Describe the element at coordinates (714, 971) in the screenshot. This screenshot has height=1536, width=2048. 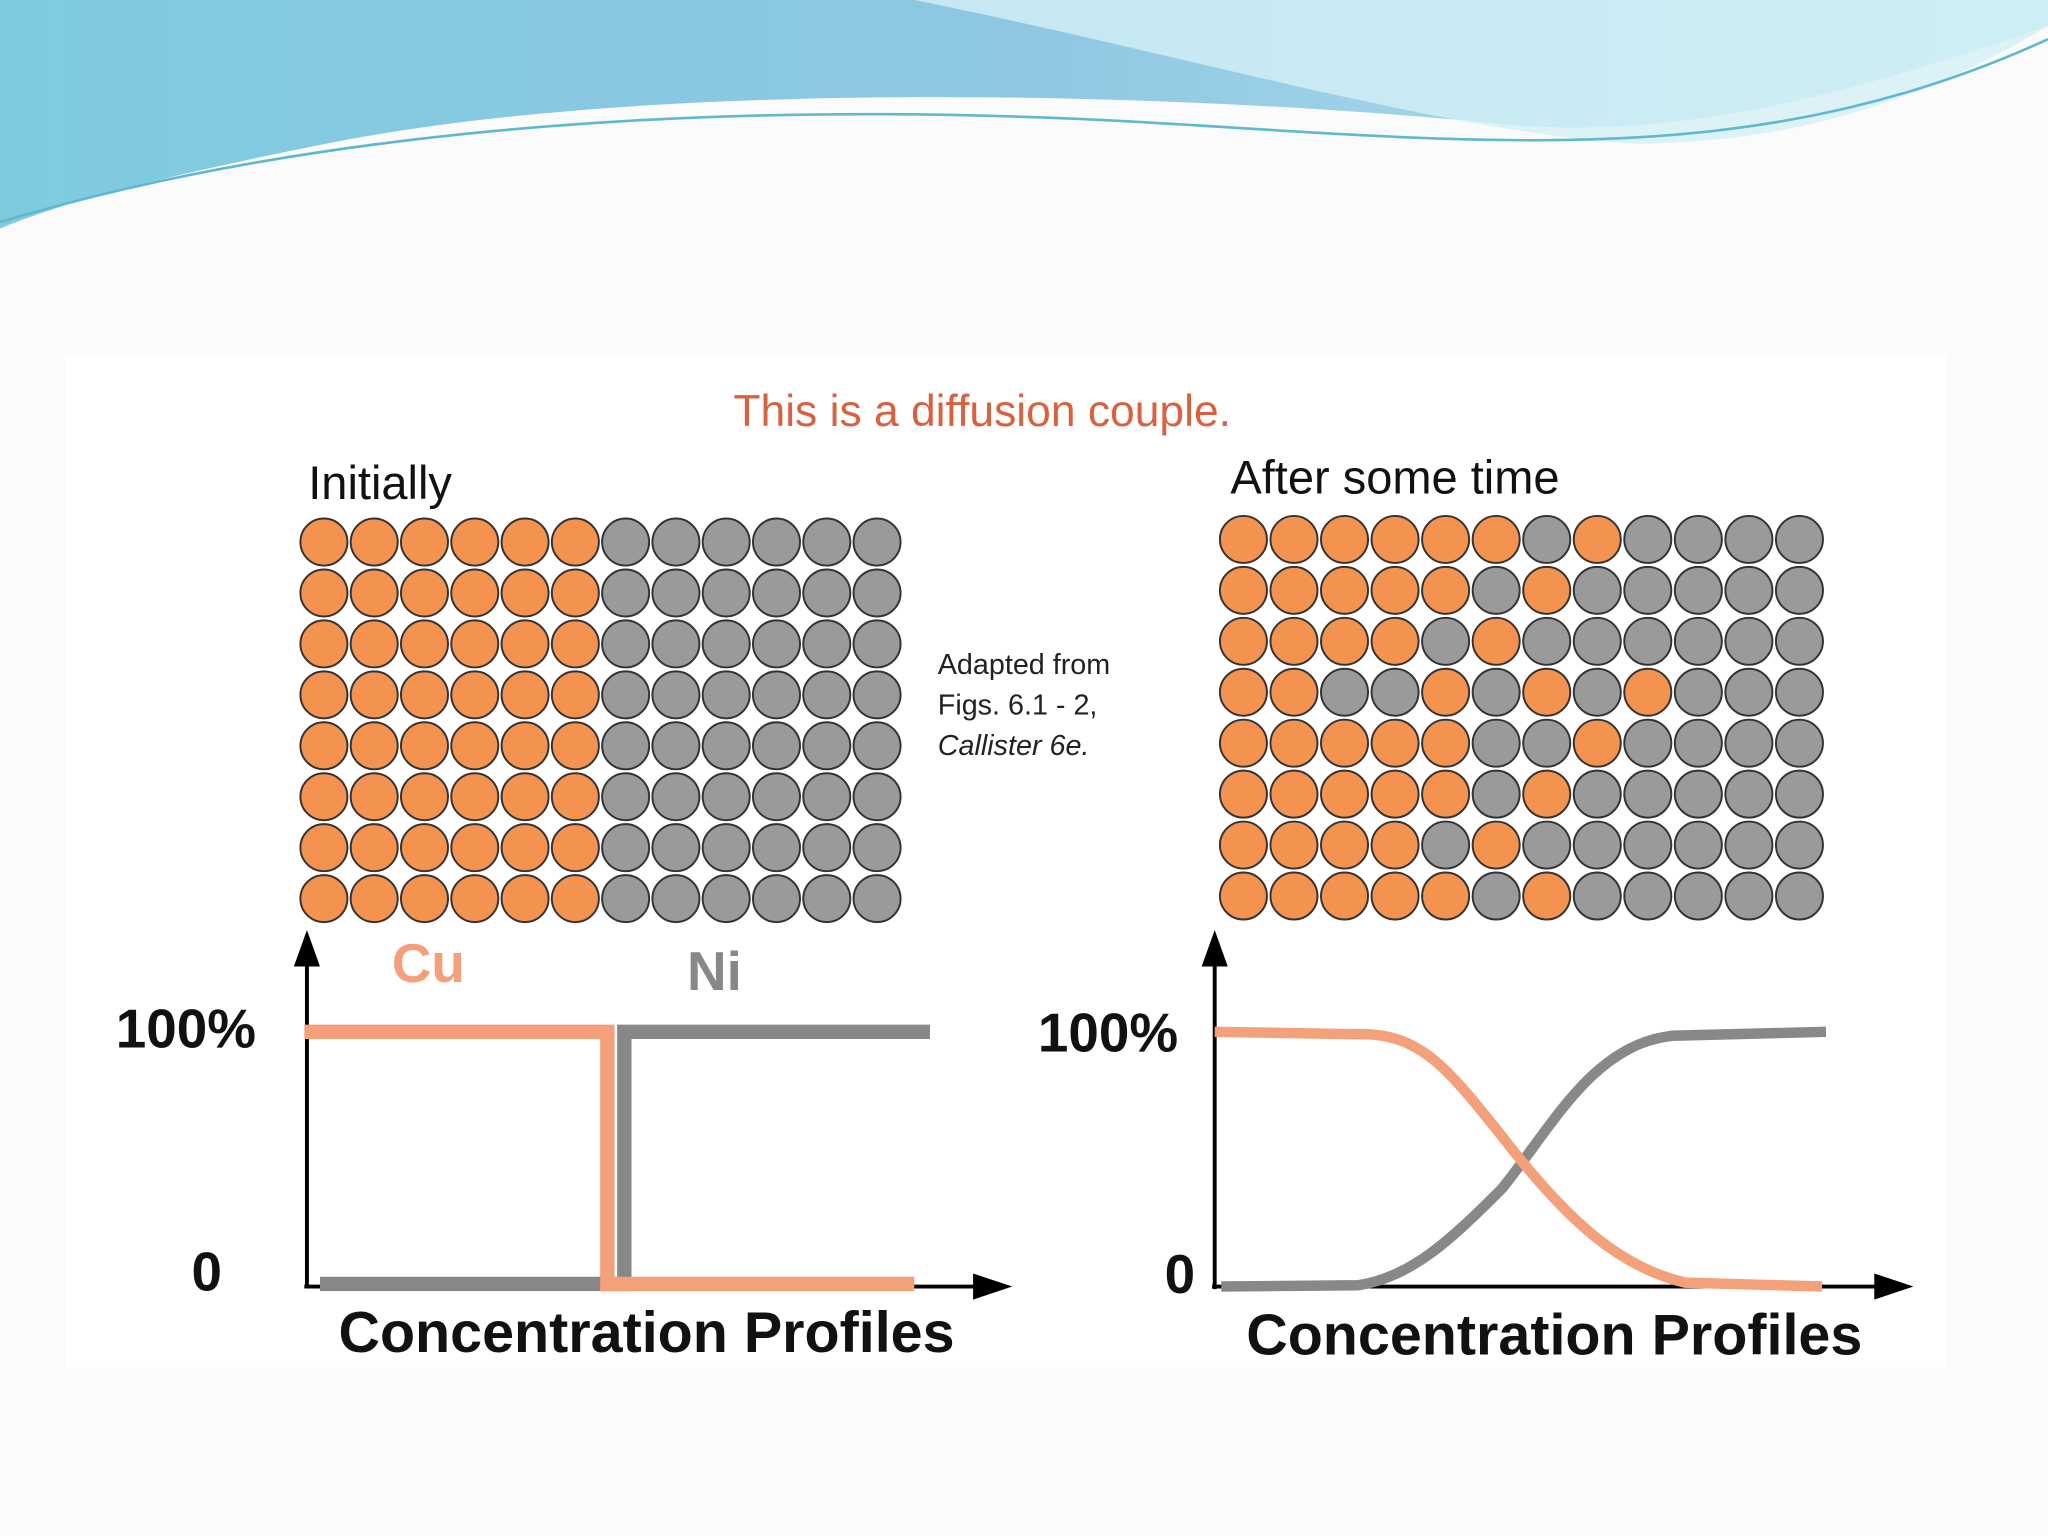
I see `element-label: Ni` at that location.